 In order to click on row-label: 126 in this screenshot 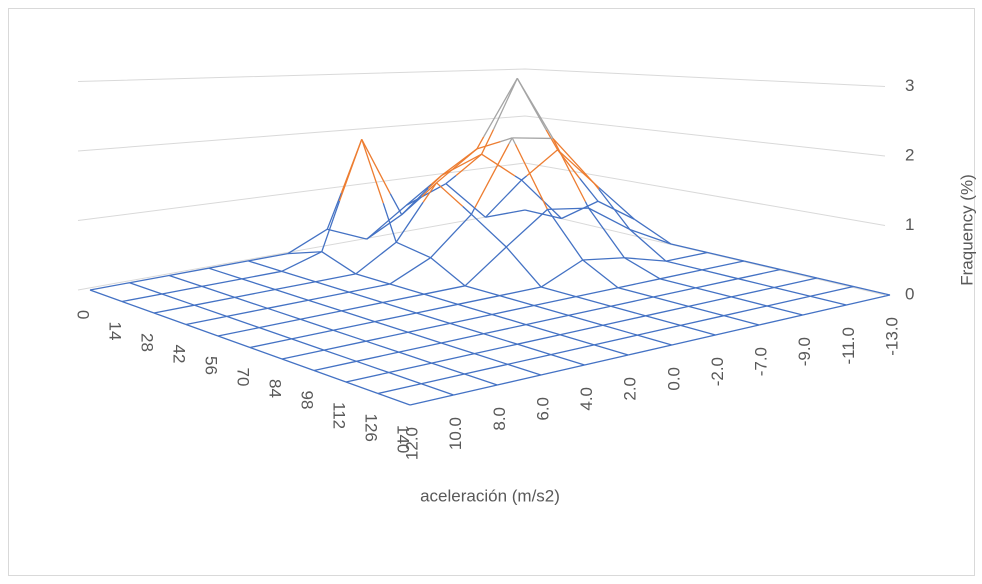, I will do `click(371, 428)`.